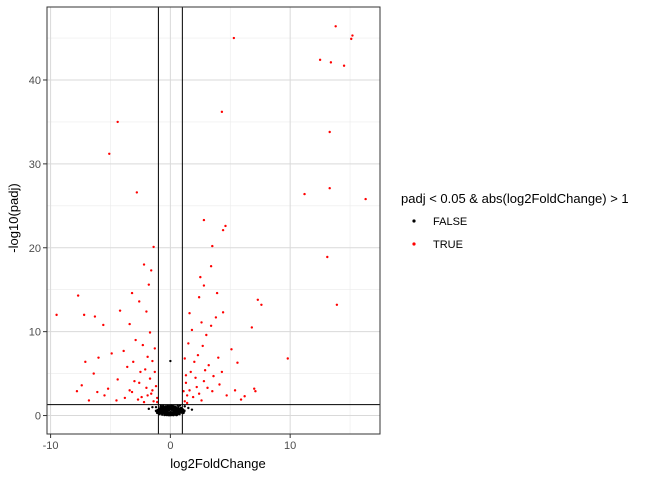  I want to click on x-tick-label: -10, so click(51, 446).